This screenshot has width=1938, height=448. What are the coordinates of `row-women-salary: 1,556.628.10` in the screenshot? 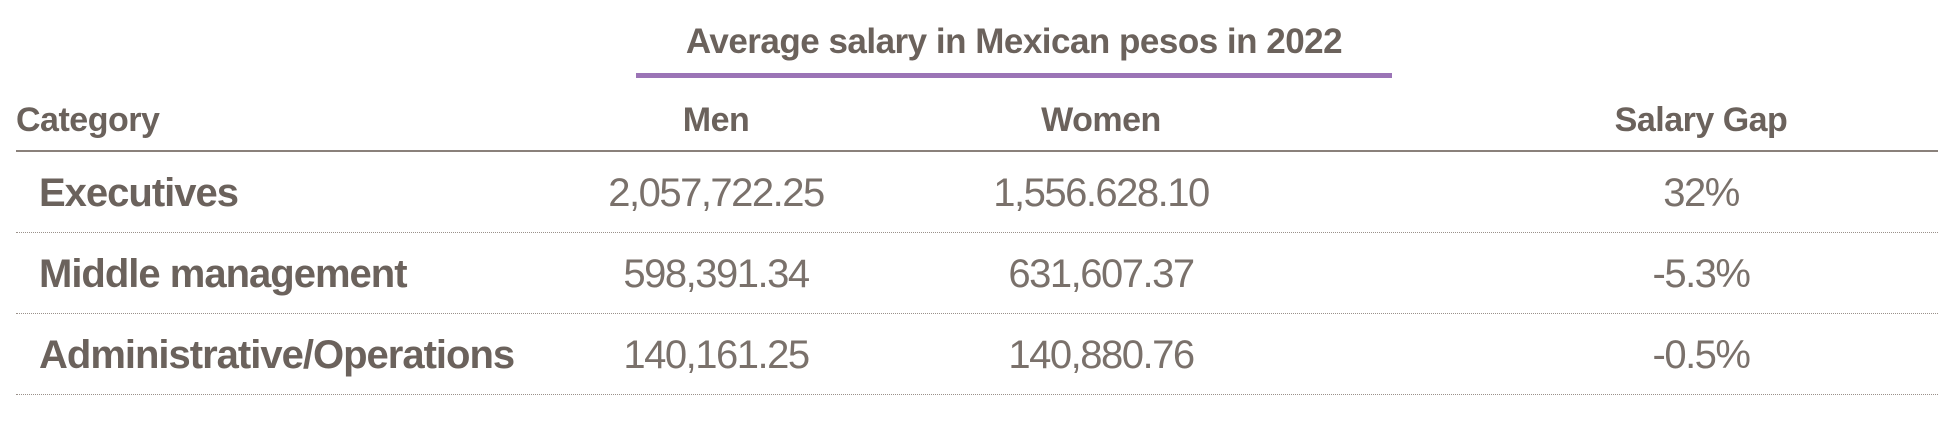 It's located at (1101, 193).